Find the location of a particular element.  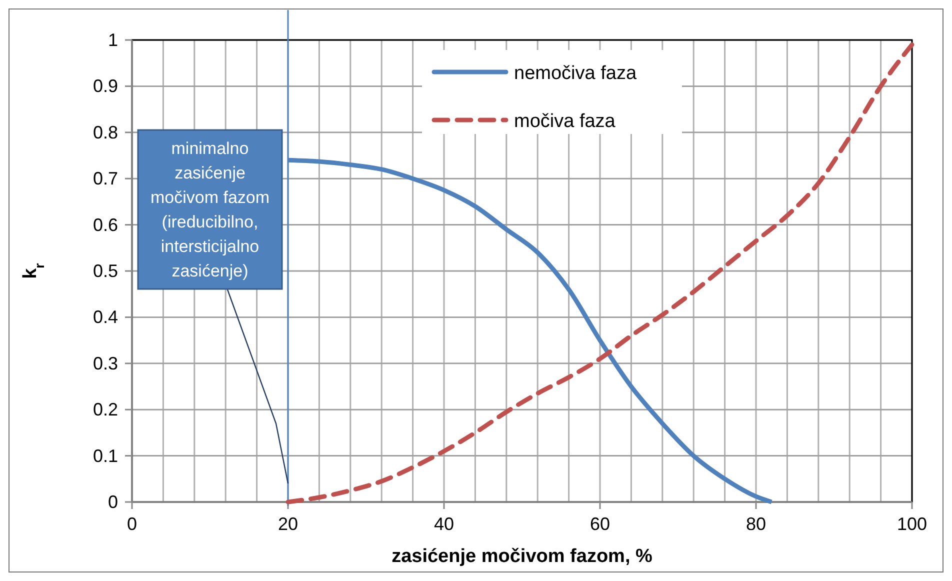

y-tick-label: 1 is located at coordinates (113, 40).